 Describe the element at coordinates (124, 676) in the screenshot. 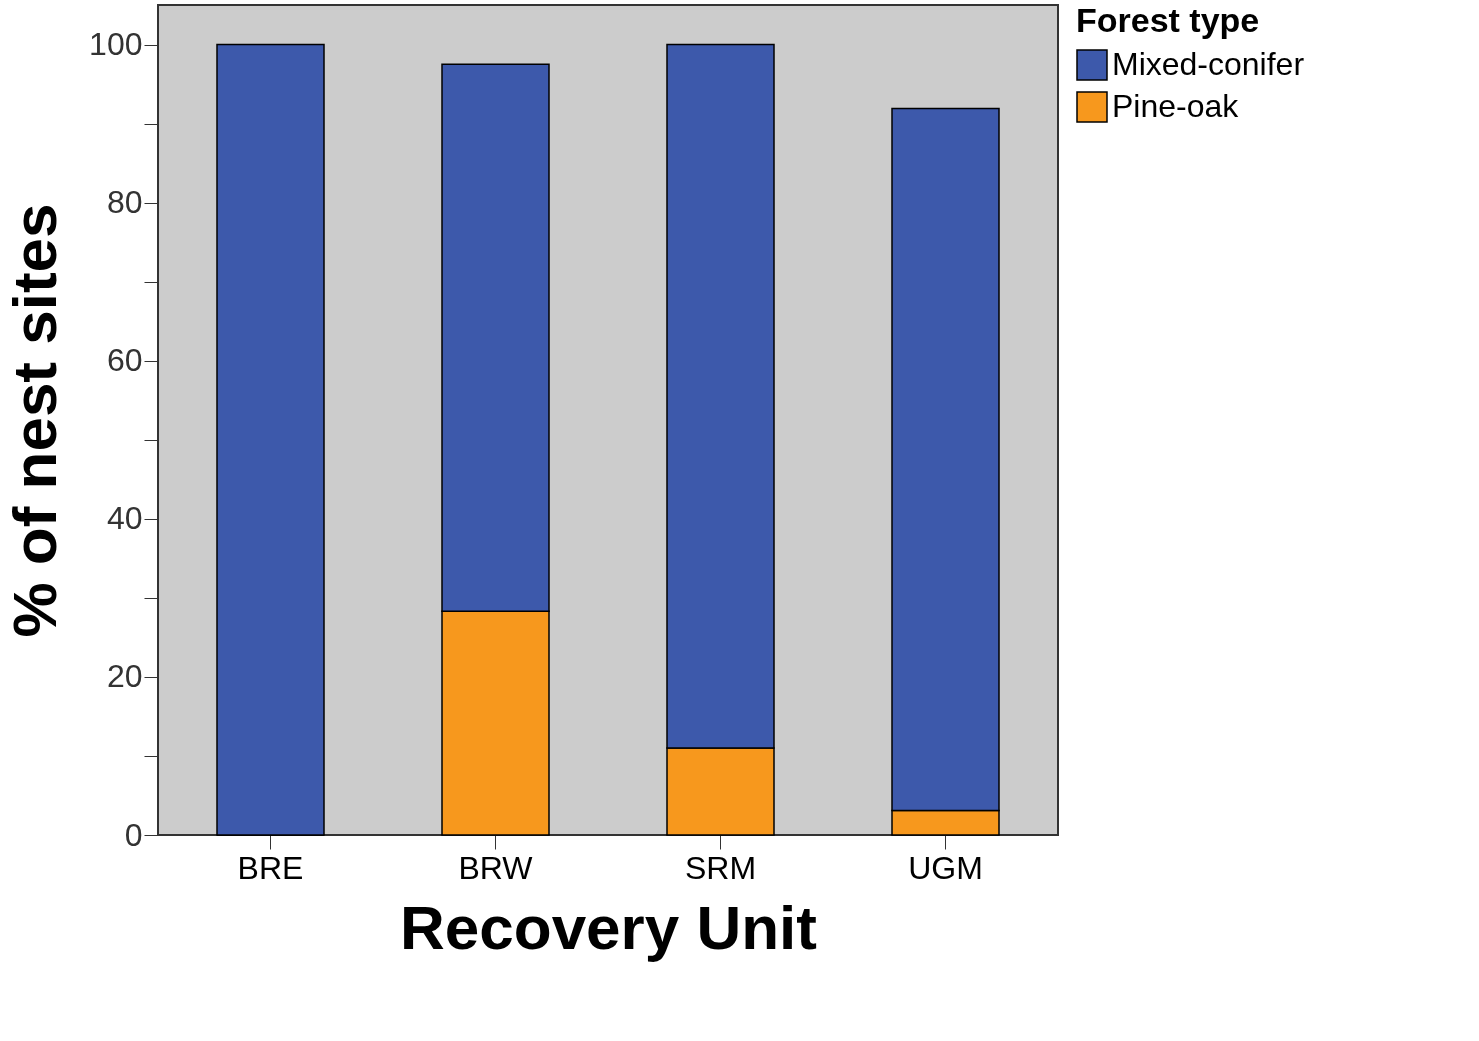

I see `y-tick-label: 20` at that location.